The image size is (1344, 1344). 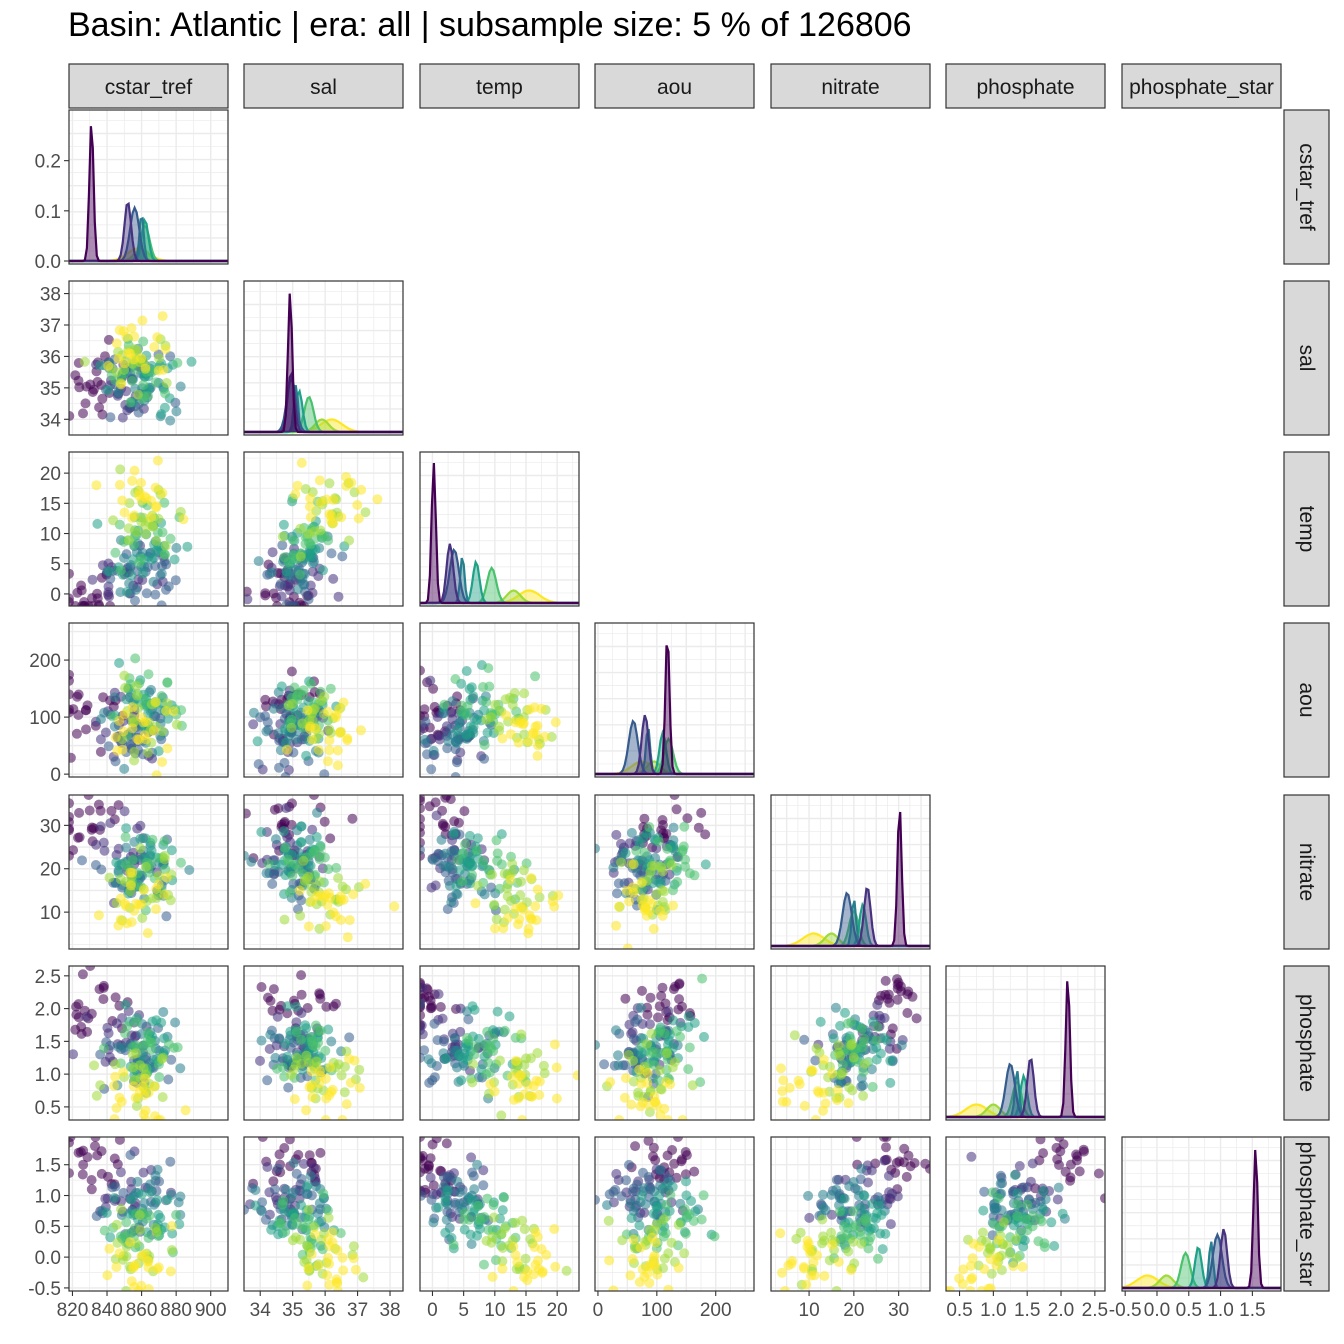 I want to click on y-tick-label-temp: 10, so click(x=50, y=535).